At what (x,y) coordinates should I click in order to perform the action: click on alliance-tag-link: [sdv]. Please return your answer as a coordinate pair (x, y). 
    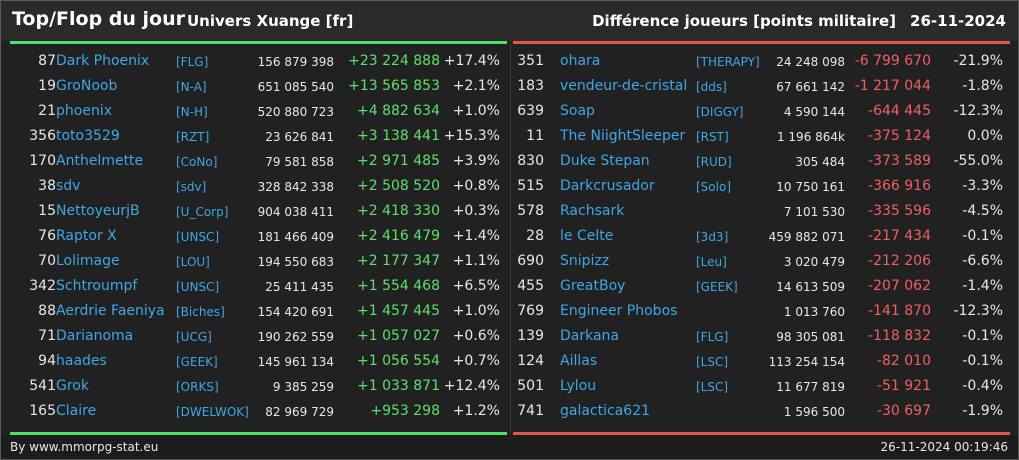
    Looking at the image, I should click on (191, 187).